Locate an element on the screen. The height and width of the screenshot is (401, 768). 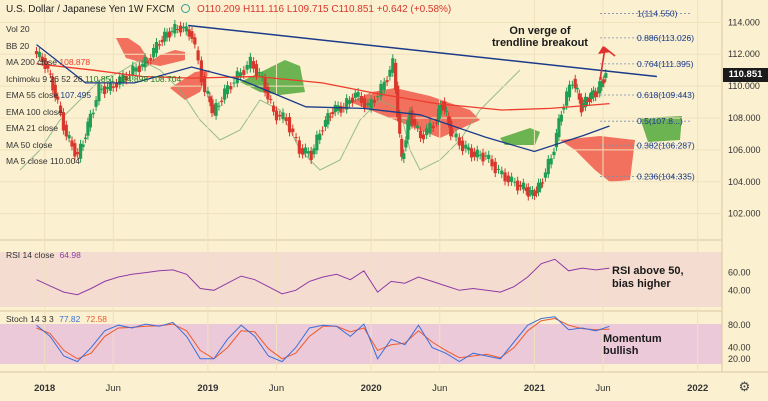
symbol-title: U.S. Dollar / Japanese Yen 1W FXCM is located at coordinates (90, 9).